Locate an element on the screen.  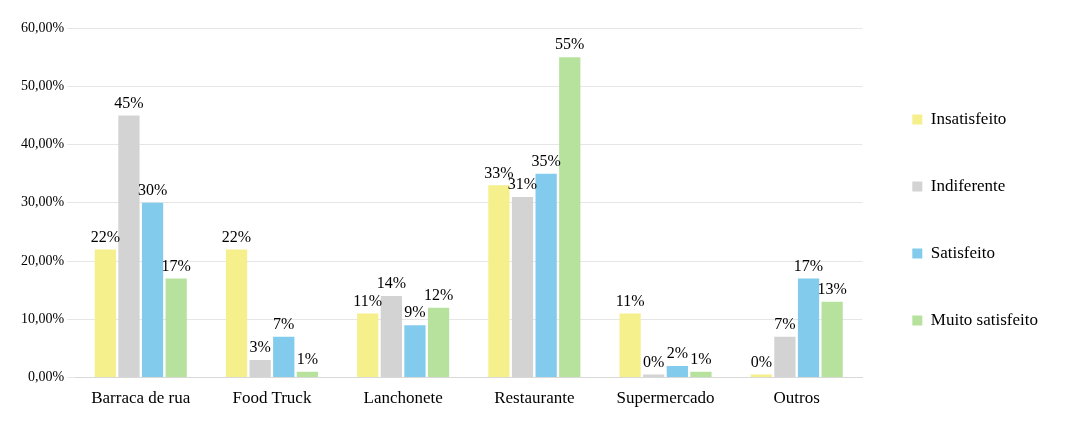
x-tick-label: Lanchonete is located at coordinates (403, 398).